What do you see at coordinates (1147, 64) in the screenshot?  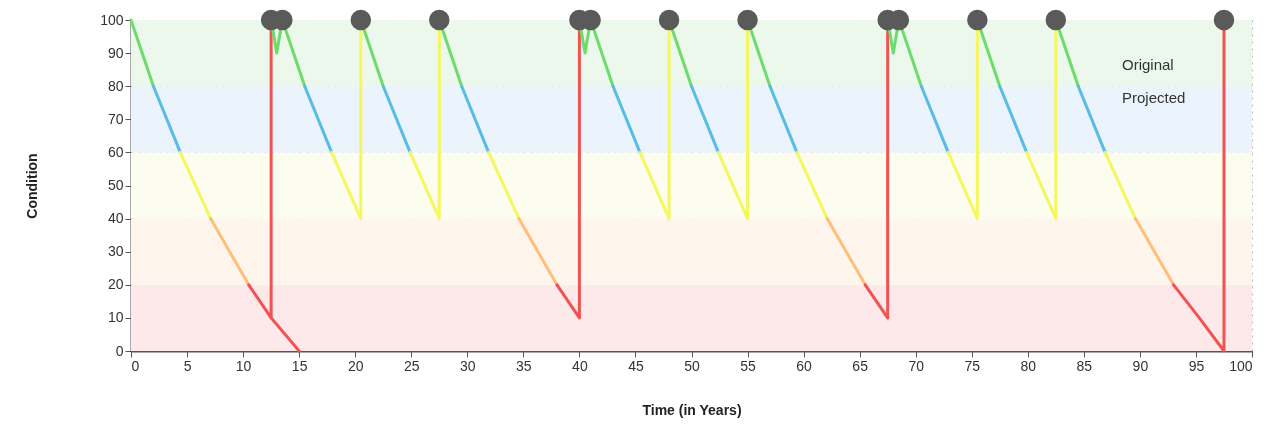 I see `annotation: Original` at bounding box center [1147, 64].